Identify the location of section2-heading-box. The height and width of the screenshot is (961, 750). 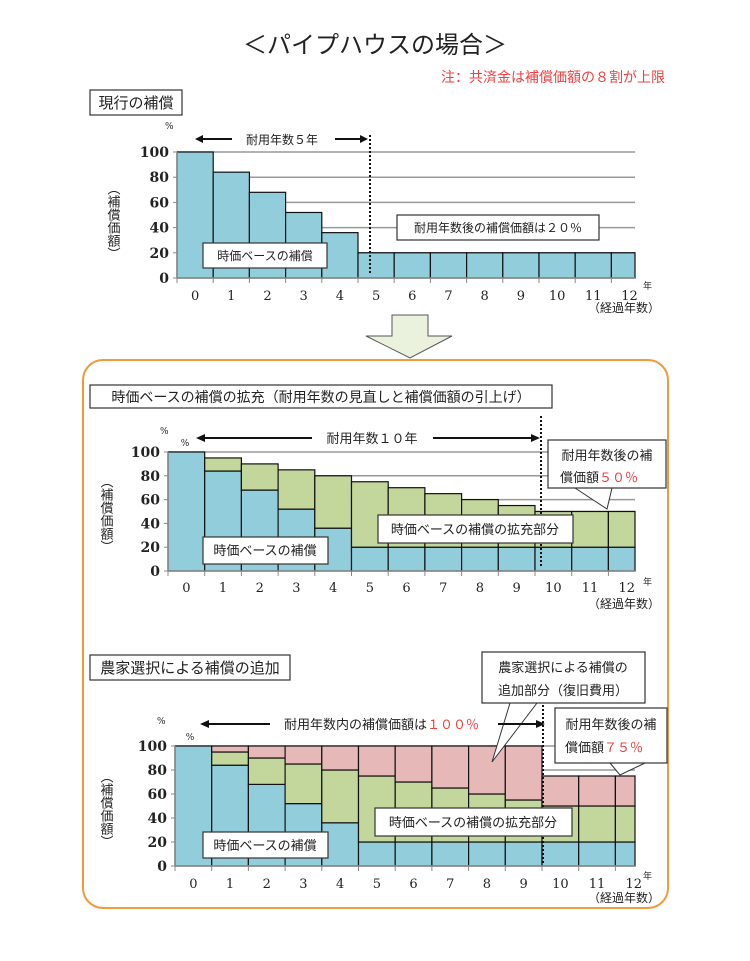
(321, 396).